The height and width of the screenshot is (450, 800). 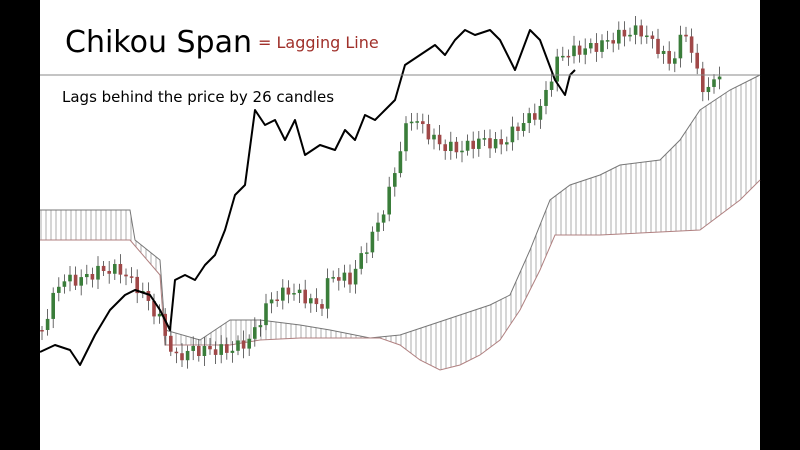 What do you see at coordinates (158, 42) in the screenshot?
I see `slide-title: Chikou Span` at bounding box center [158, 42].